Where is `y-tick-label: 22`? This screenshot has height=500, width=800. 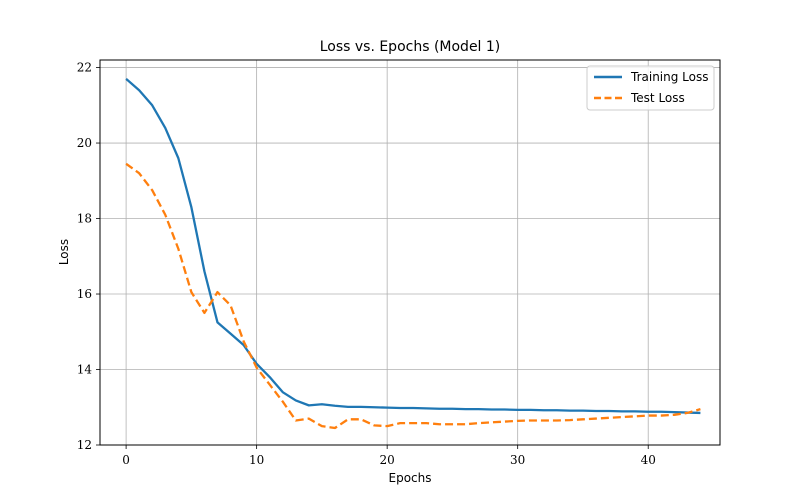 y-tick-label: 22 is located at coordinates (84, 68).